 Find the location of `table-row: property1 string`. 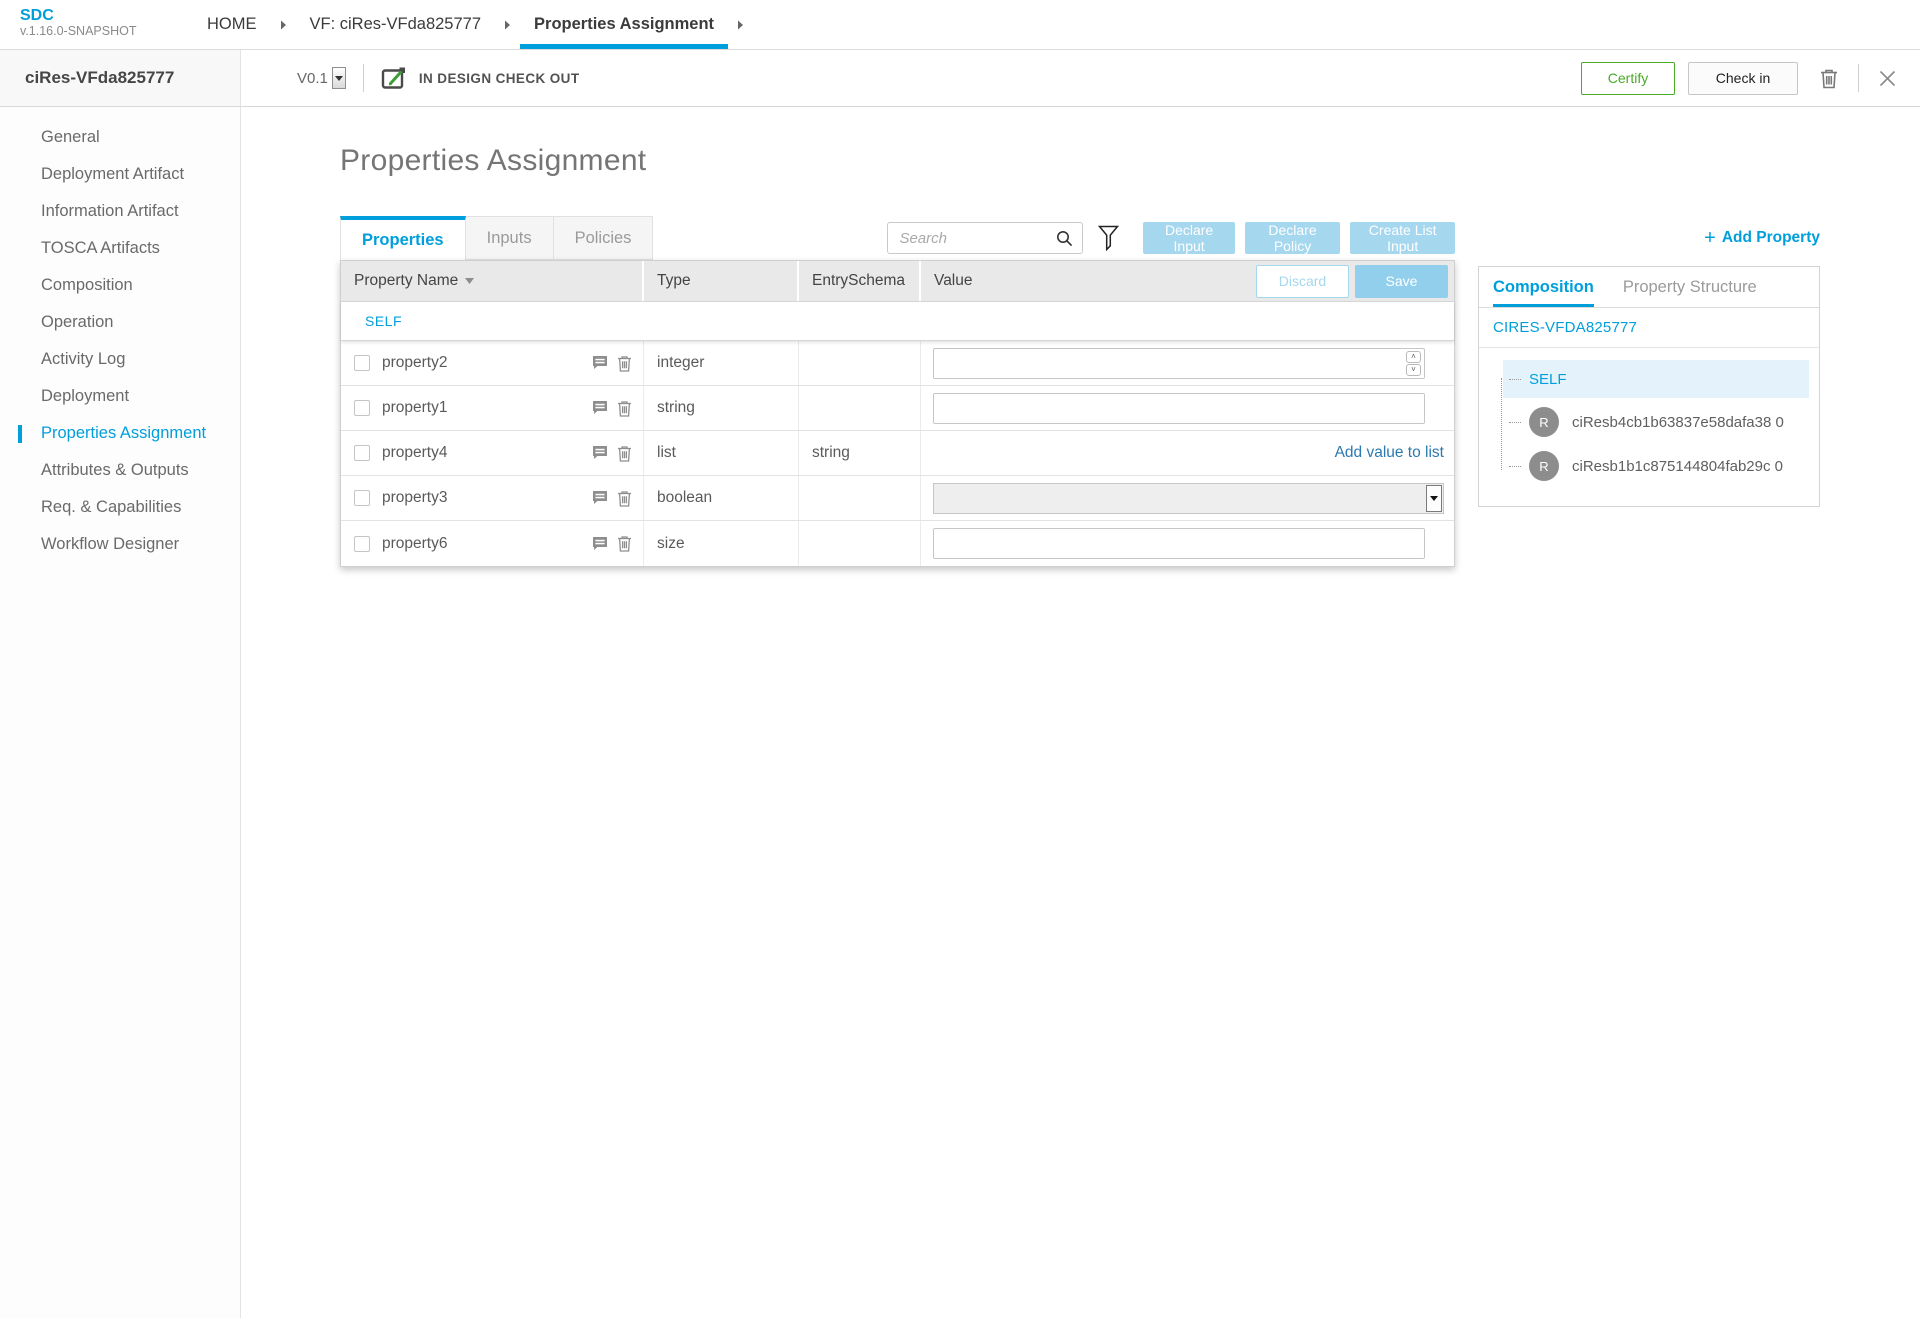

table-row: property1 string is located at coordinates (897, 408).